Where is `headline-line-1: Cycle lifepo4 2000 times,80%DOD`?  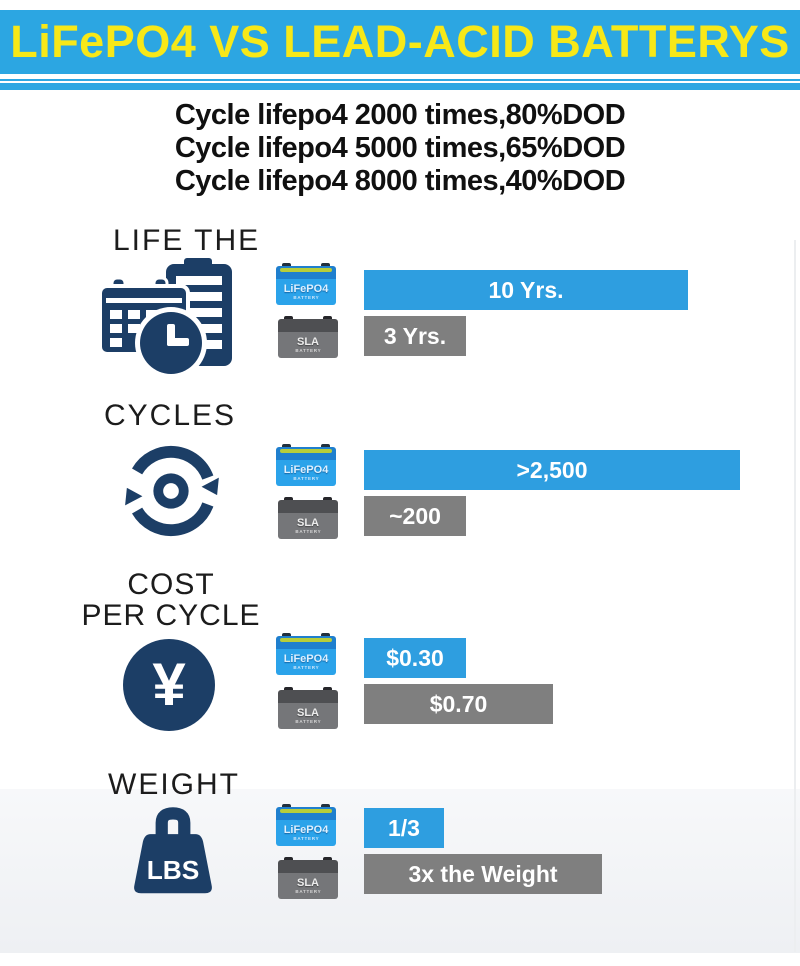
headline-line-1: Cycle lifepo4 2000 times,80%DOD is located at coordinates (400, 115).